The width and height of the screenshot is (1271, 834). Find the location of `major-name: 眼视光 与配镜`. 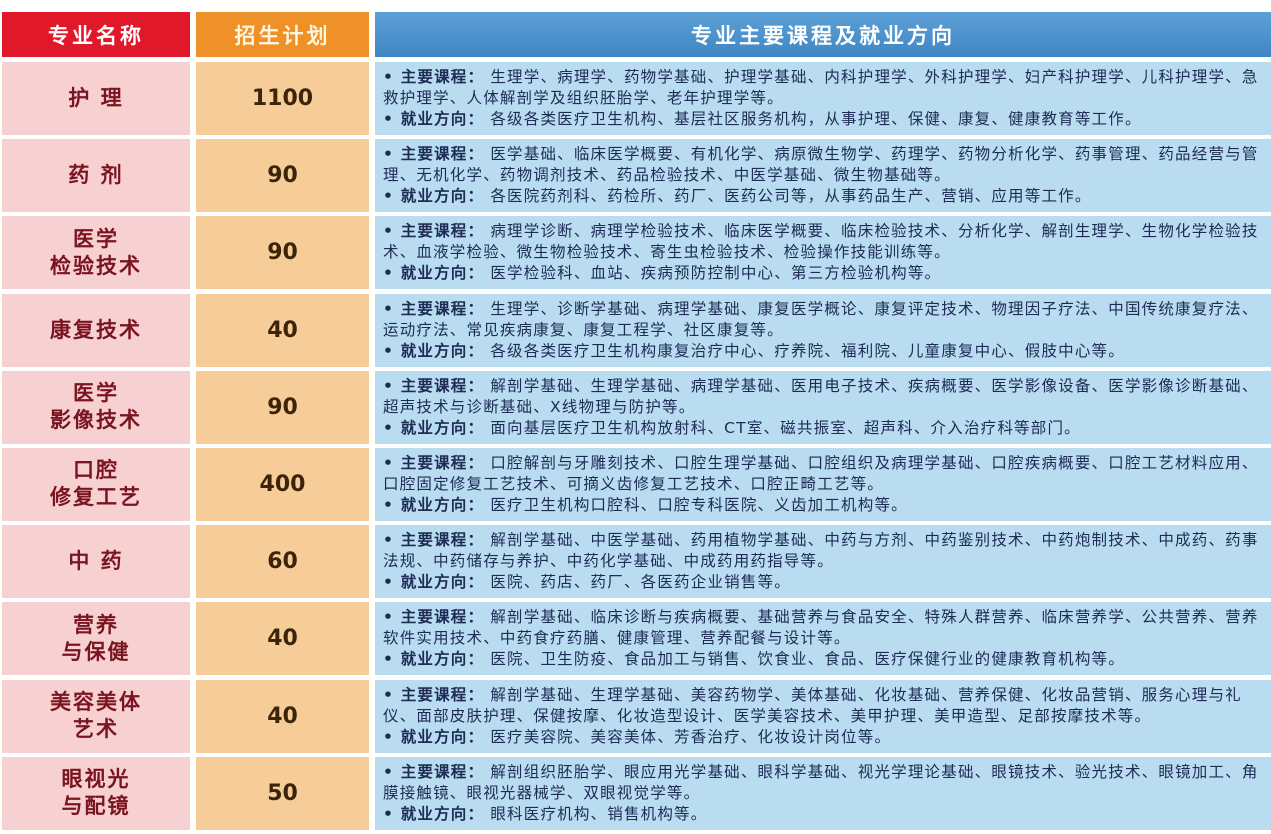

major-name: 眼视光 与配镜 is located at coordinates (96, 793).